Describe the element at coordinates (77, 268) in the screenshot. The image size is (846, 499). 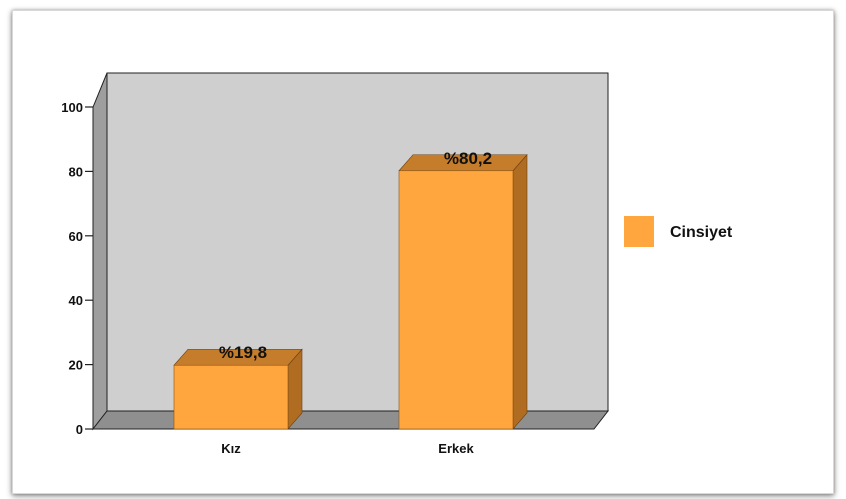
I see `y-axis: 0 20 40 60 80 100` at that location.